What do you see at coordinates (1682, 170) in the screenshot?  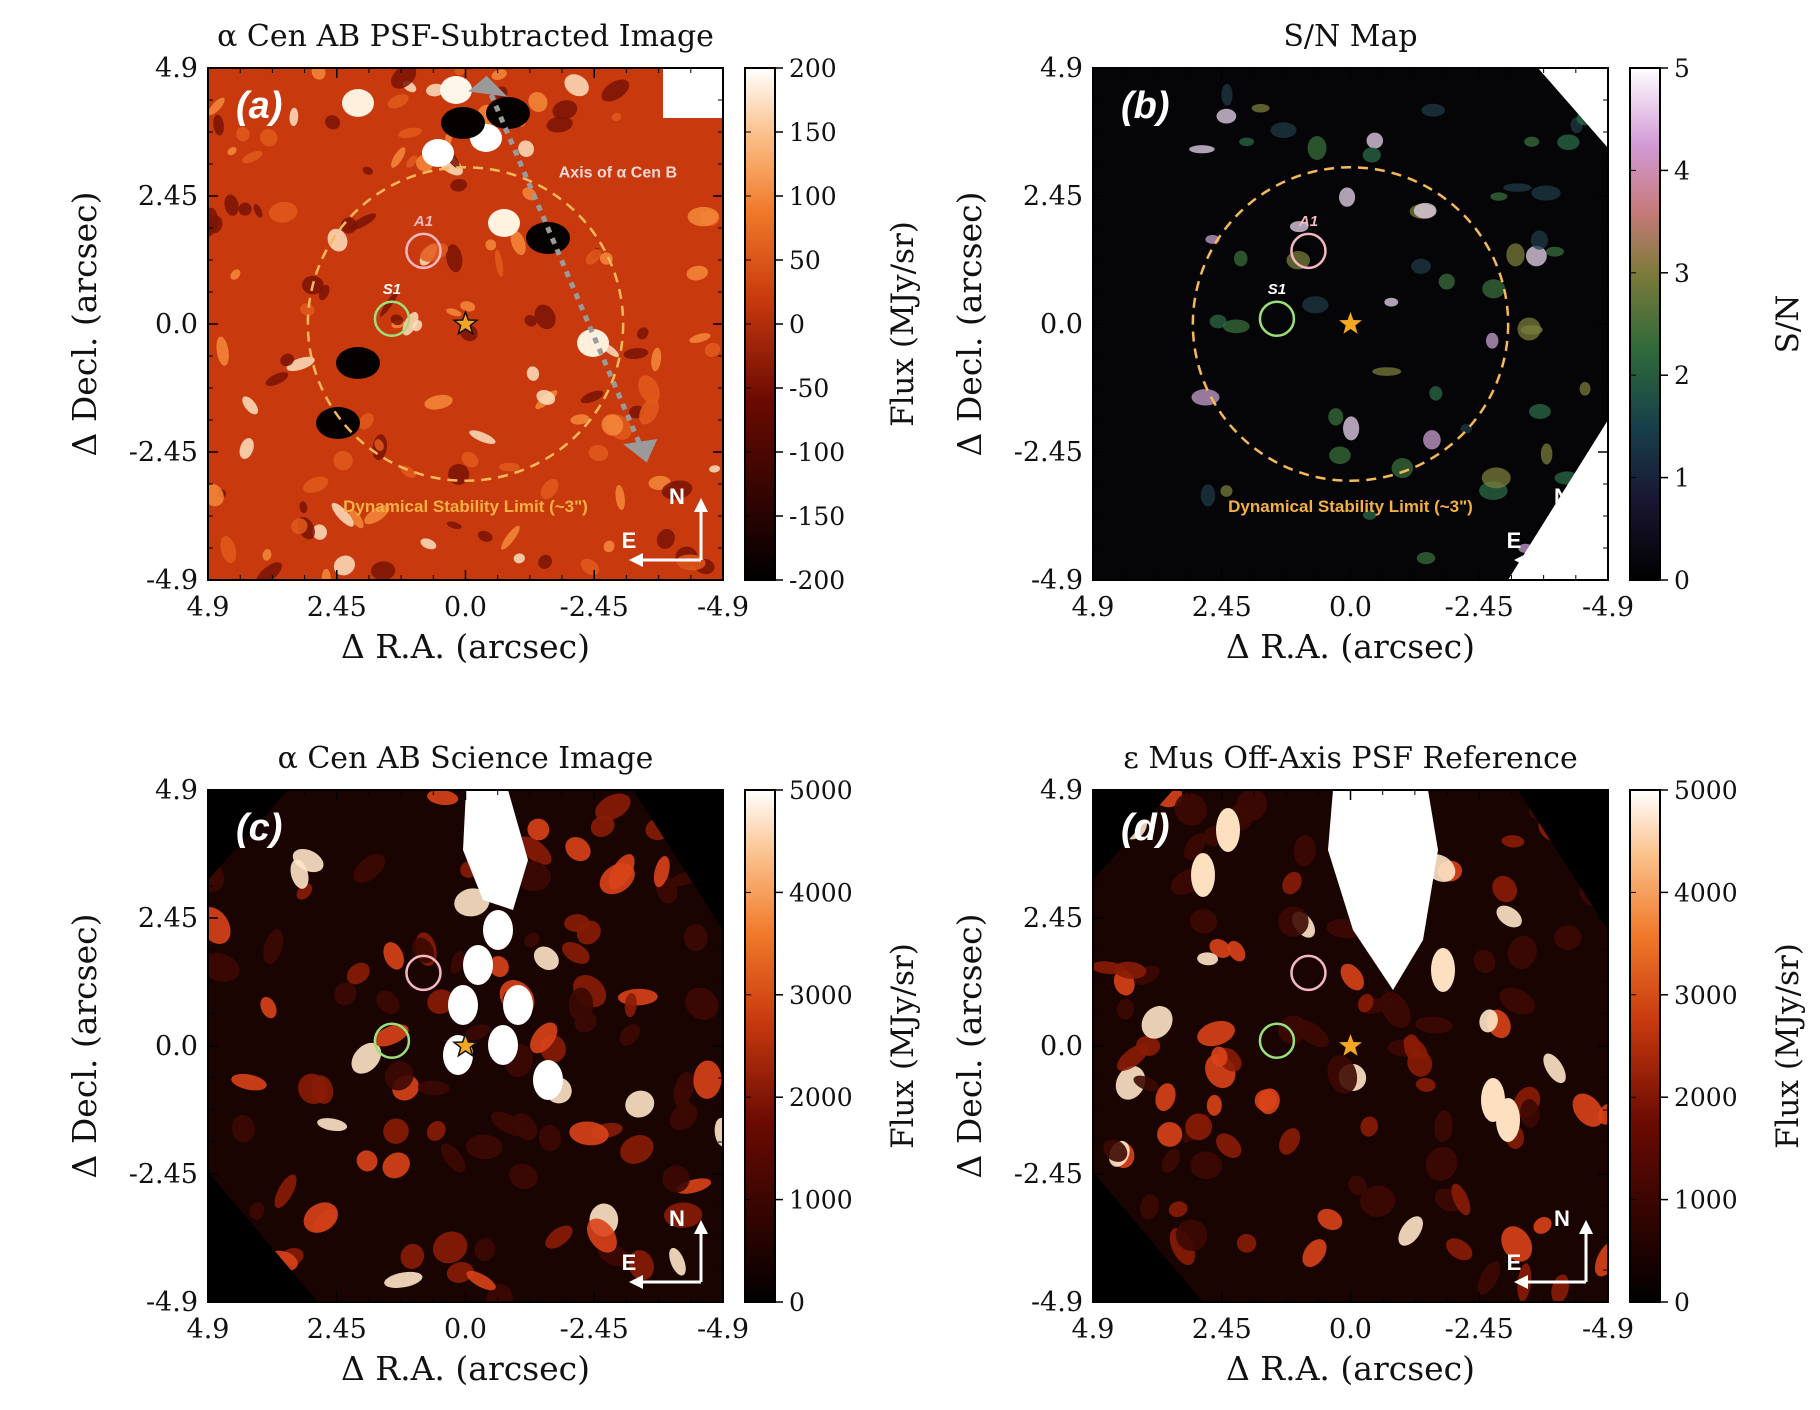 I see `colorbar-tick-label: 4` at bounding box center [1682, 170].